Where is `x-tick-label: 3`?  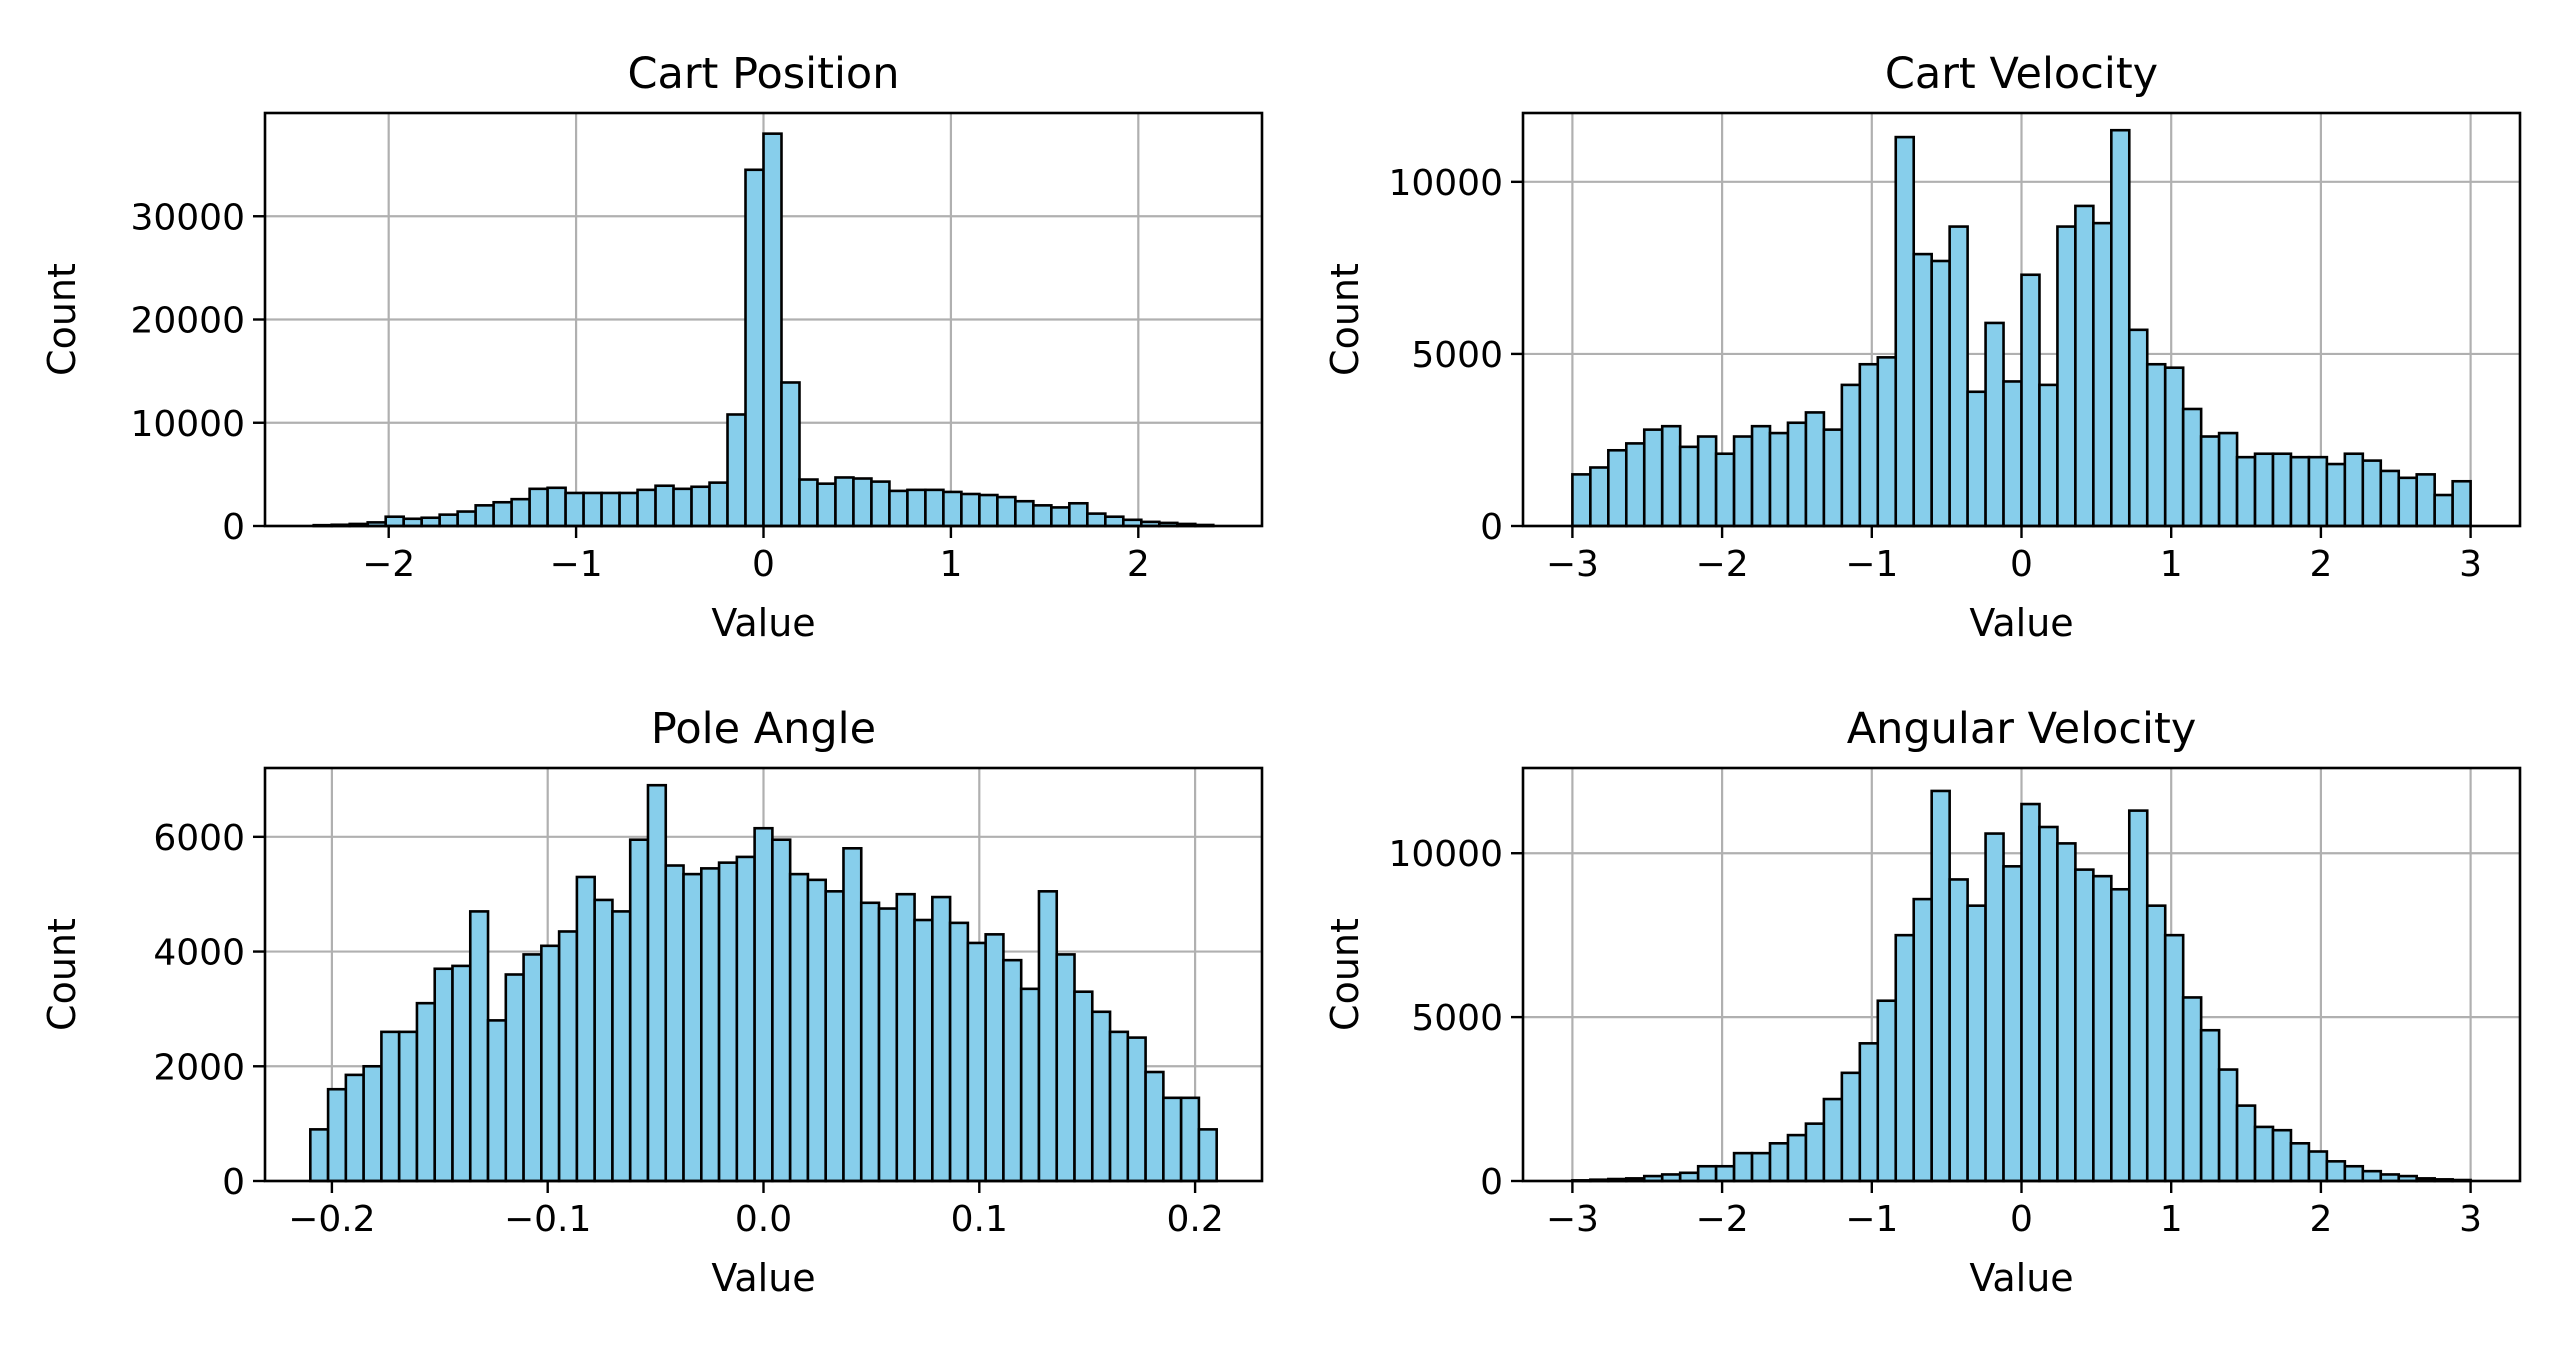
x-tick-label: 3 is located at coordinates (2470, 564).